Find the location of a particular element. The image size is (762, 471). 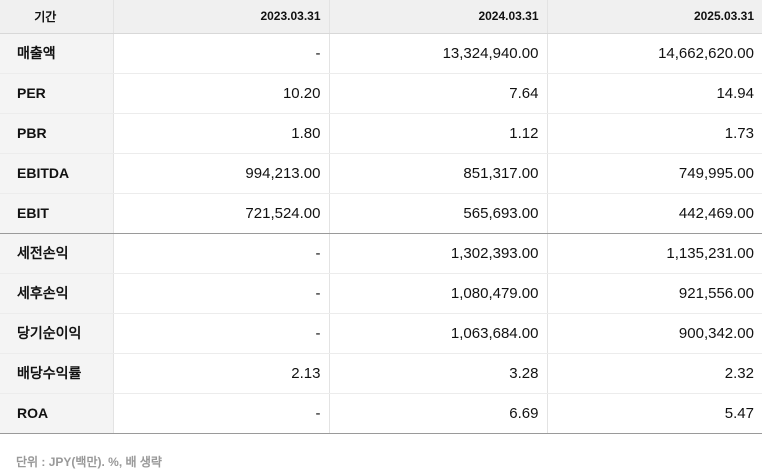

table-cell: 6.69 is located at coordinates (437, 413).